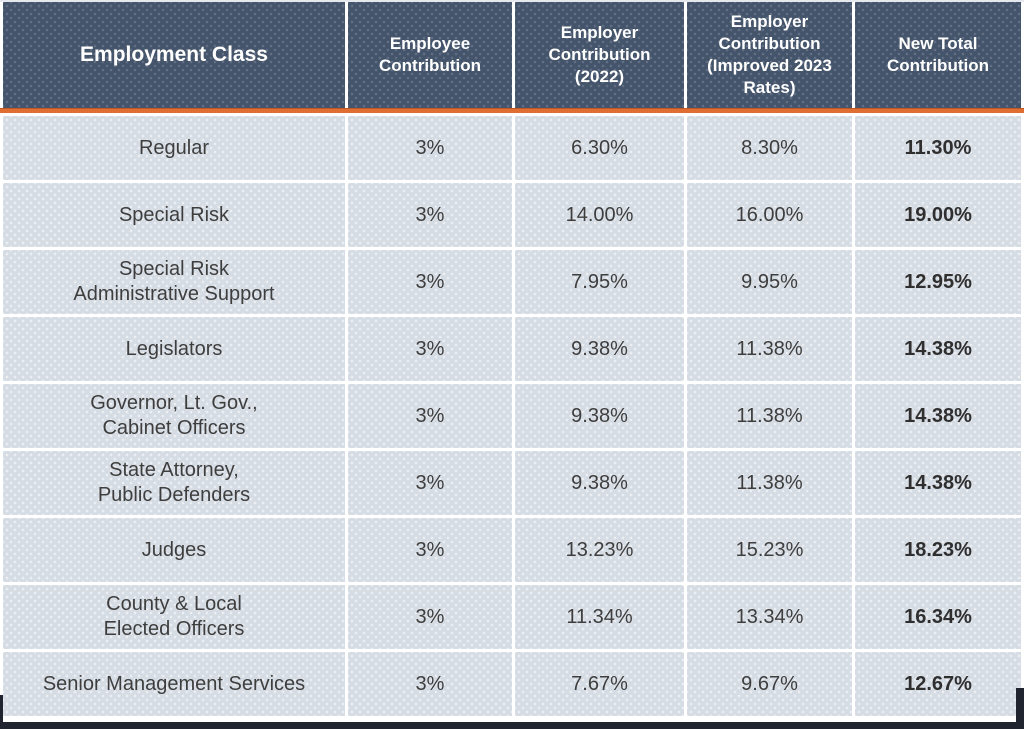 This screenshot has width=1024, height=729. What do you see at coordinates (512, 1) in the screenshot?
I see `top-edge-strip` at bounding box center [512, 1].